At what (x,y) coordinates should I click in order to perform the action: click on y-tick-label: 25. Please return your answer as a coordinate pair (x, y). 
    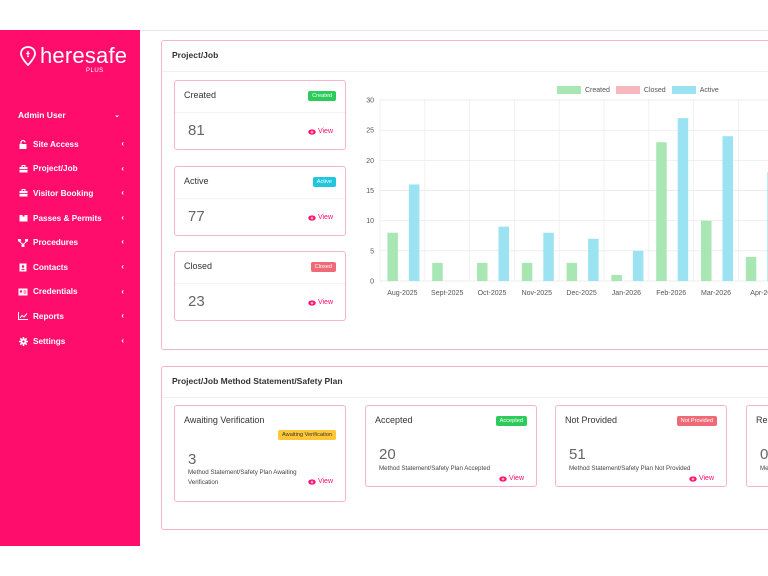
    Looking at the image, I should click on (370, 131).